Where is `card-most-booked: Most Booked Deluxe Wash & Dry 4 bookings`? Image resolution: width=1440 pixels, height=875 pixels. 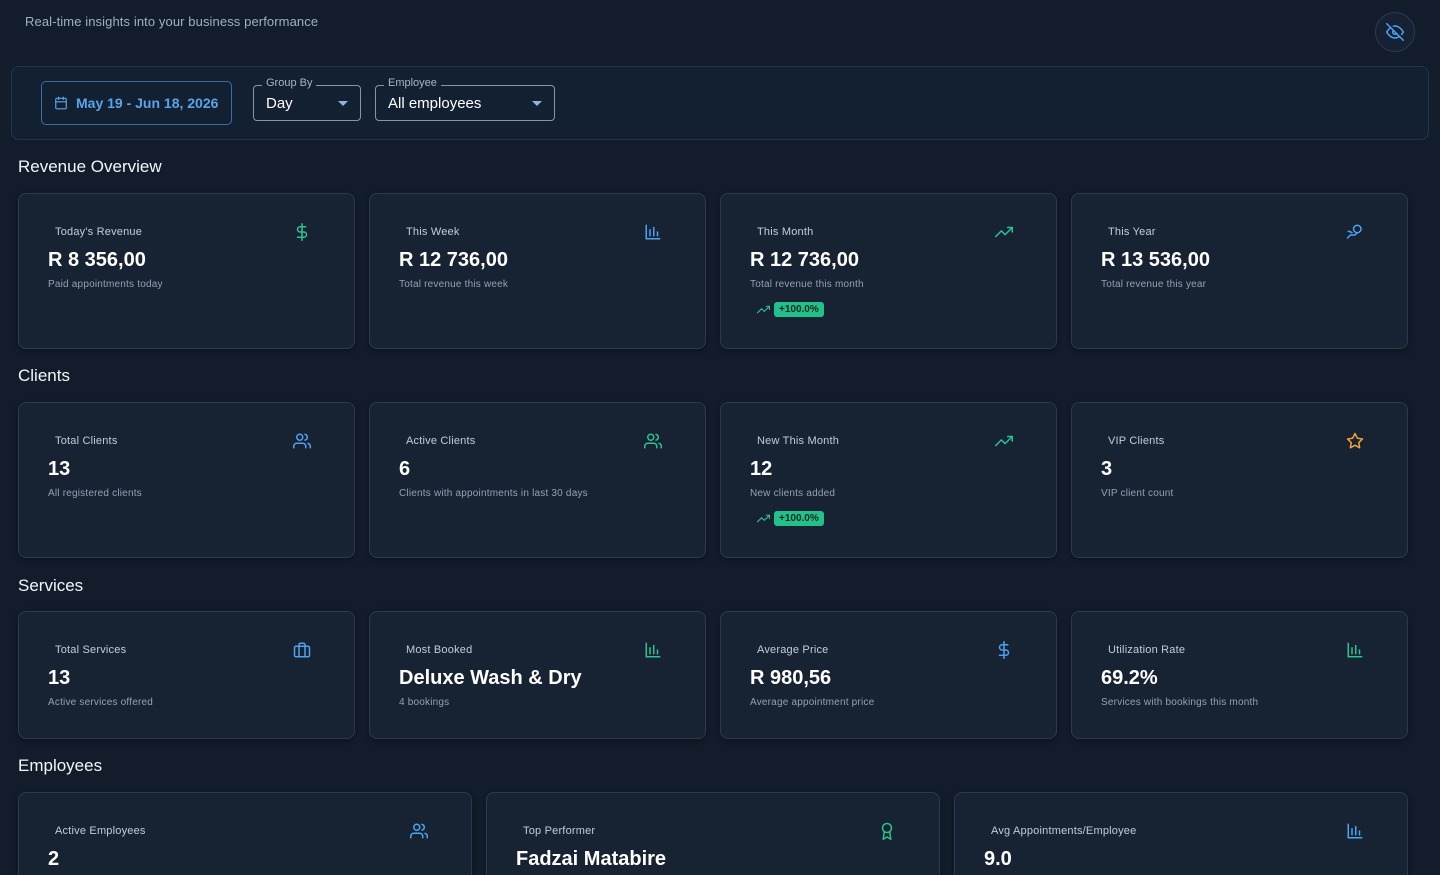
card-most-booked: Most Booked Deluxe Wash & Dry 4 bookings is located at coordinates (537, 675).